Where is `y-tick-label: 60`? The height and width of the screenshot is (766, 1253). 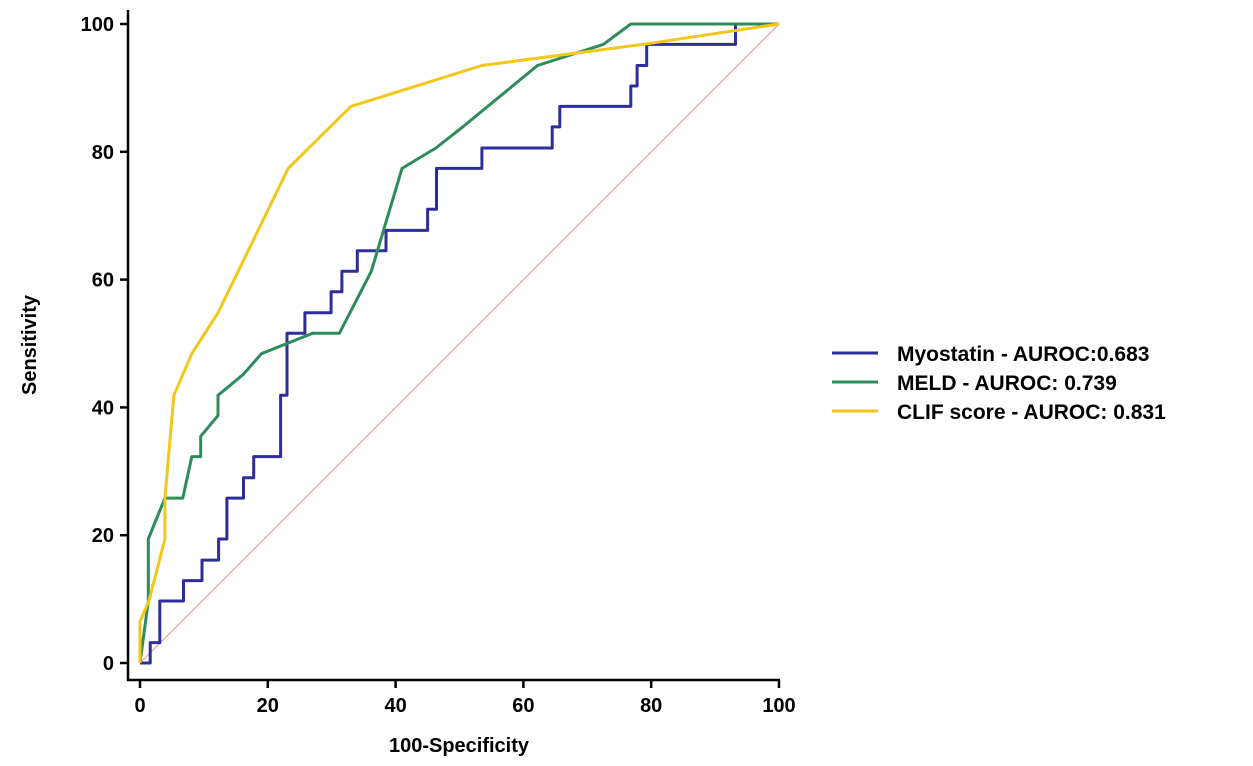
y-tick-label: 60 is located at coordinates (103, 281).